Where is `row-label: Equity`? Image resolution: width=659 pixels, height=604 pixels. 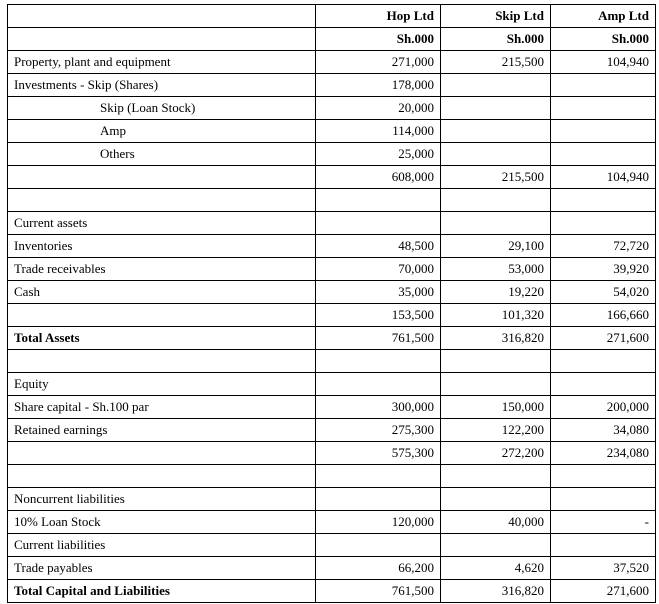
row-label: Equity is located at coordinates (161, 384).